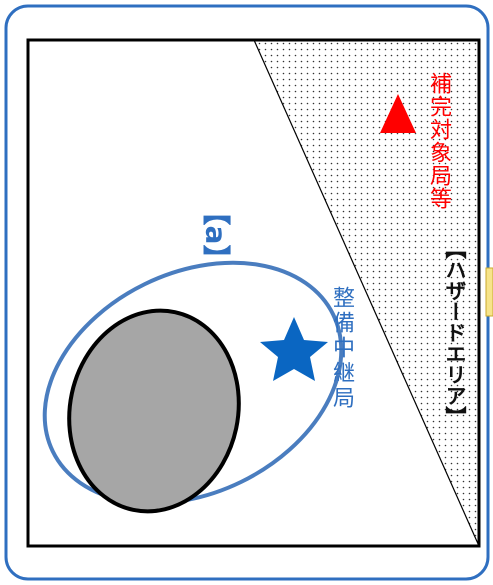 The height and width of the screenshot is (585, 493). What do you see at coordinates (438, 141) in the screenshot?
I see `target-station-label: 補完対象局等` at bounding box center [438, 141].